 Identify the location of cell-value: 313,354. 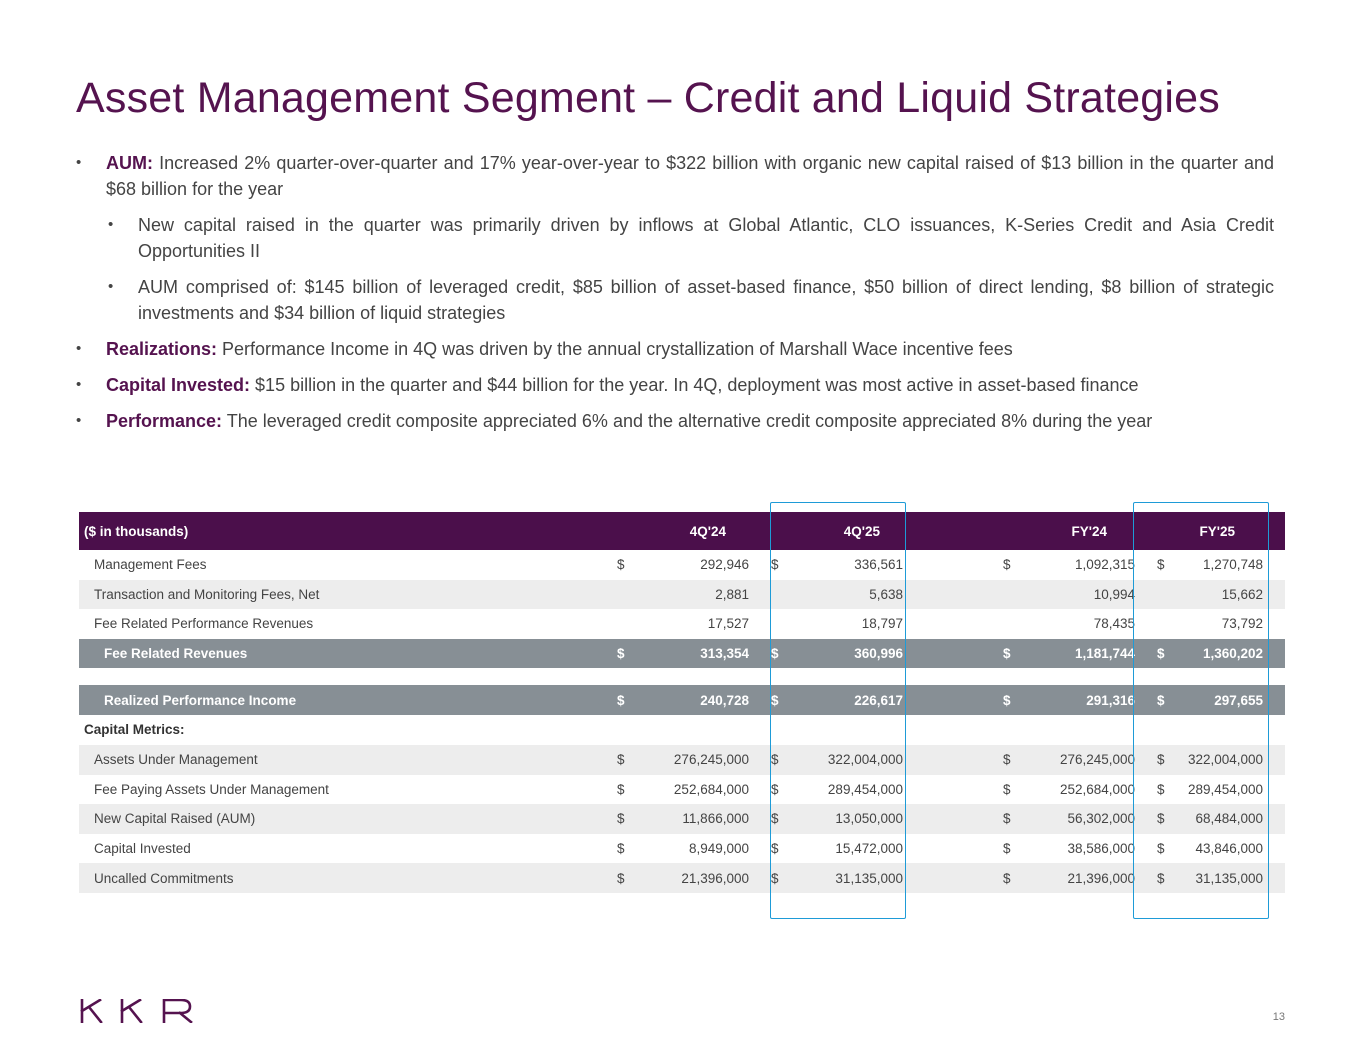
(704, 653).